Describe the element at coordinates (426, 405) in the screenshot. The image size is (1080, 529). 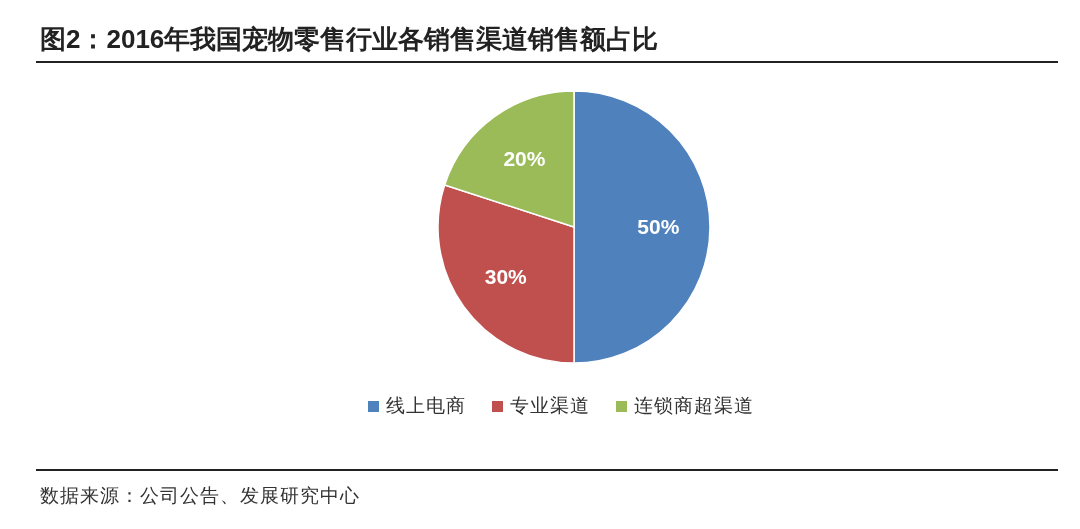
I see `legend-label: 线上电商` at that location.